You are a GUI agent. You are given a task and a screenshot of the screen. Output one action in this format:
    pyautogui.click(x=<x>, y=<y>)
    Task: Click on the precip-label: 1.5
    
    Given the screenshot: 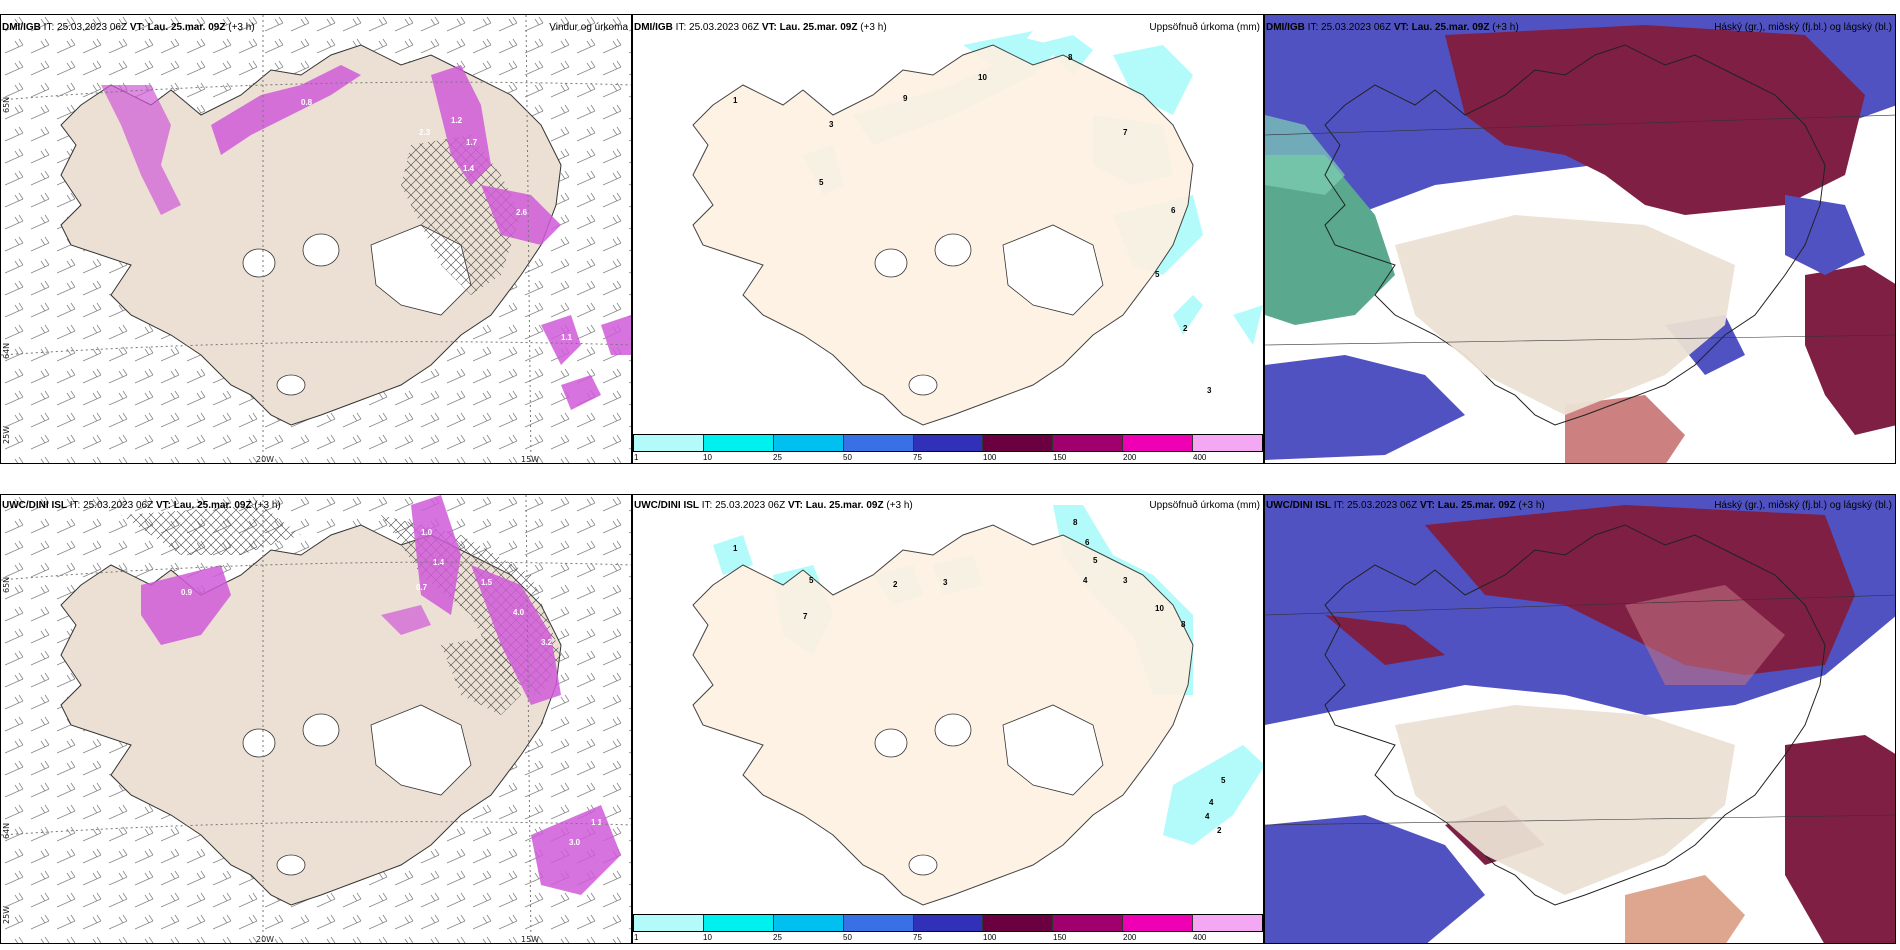 What is the action you would take?
    pyautogui.click(x=487, y=582)
    